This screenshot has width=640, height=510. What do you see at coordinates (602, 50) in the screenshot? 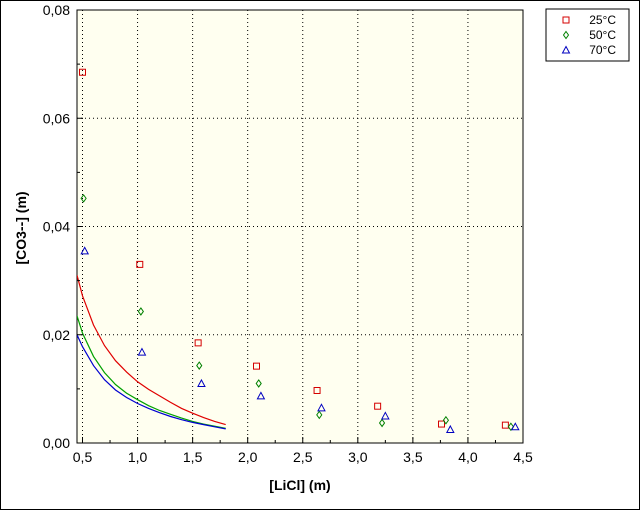
I see `legend-label: 70°C` at bounding box center [602, 50].